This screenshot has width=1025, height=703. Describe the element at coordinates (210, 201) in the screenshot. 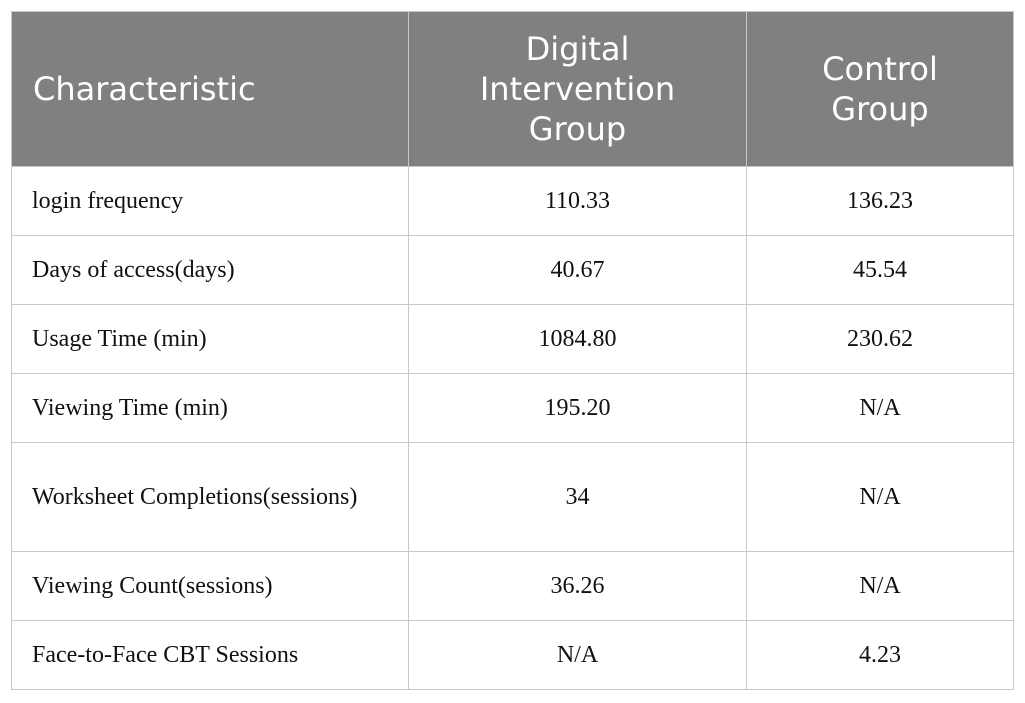

I see `cell-characteristic: login frequency` at that location.